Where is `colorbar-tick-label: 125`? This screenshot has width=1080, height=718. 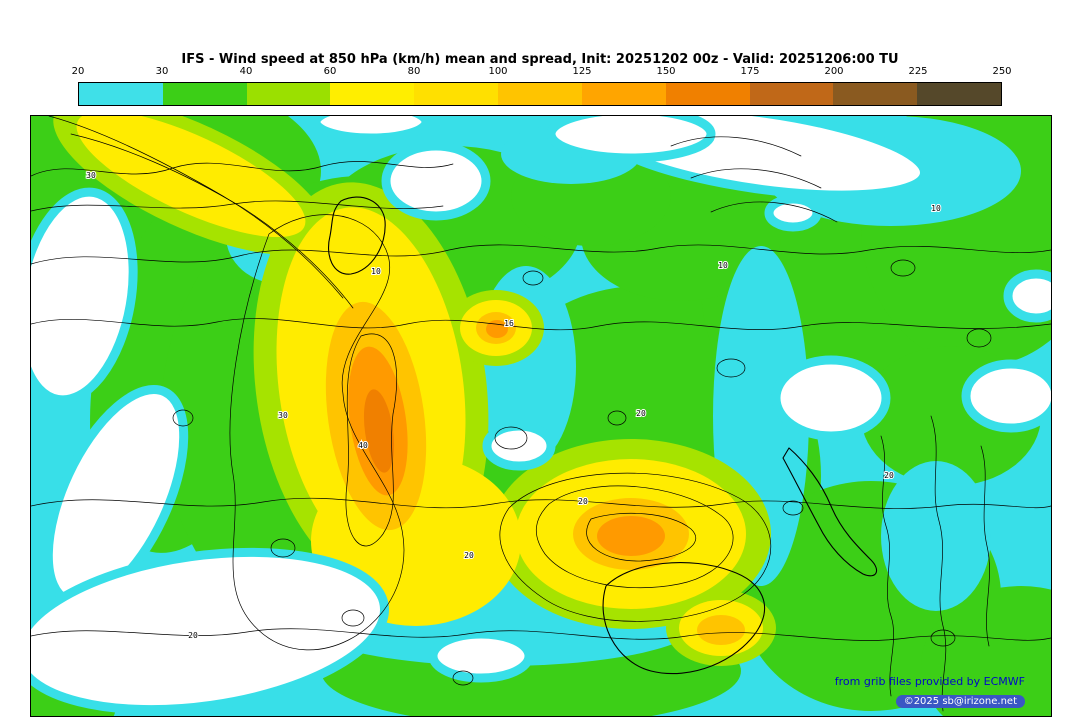
colorbar-tick-label: 125 is located at coordinates (582, 71).